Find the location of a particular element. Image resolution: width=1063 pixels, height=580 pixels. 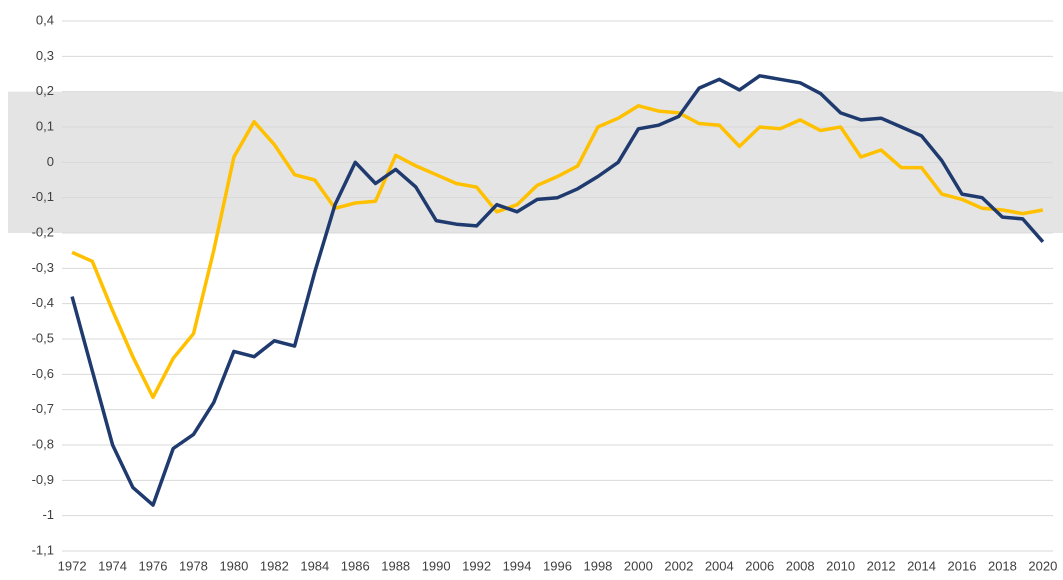

y-tick-label: -0,1 is located at coordinates (43, 196).